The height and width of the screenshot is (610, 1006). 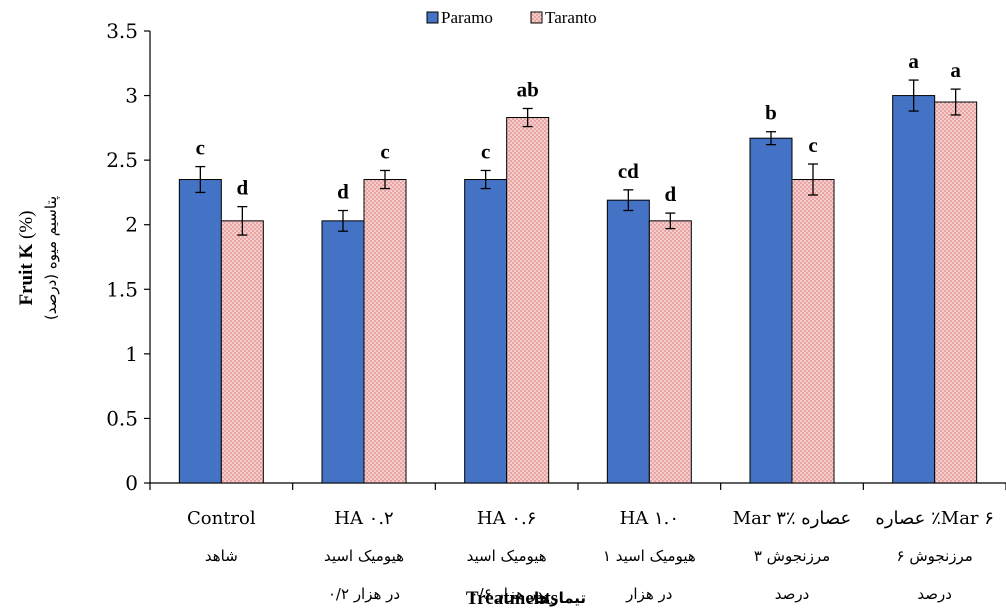 What do you see at coordinates (122, 418) in the screenshot?
I see `y-tick-label: 0.5` at bounding box center [122, 418].